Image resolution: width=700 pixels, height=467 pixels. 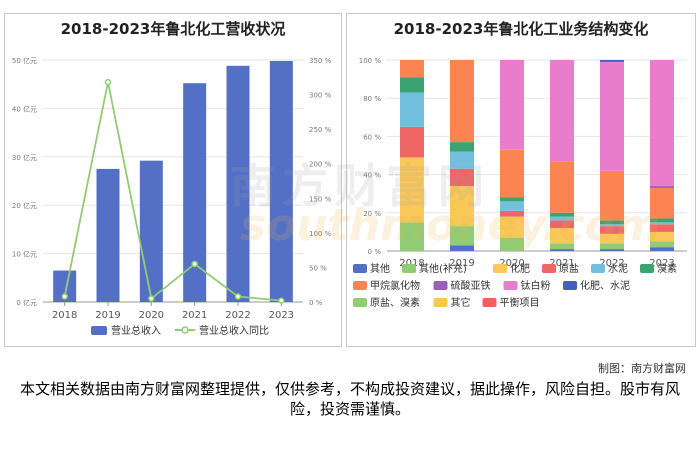 I want to click on legend-label: 甲烷氯化物, so click(x=395, y=285).